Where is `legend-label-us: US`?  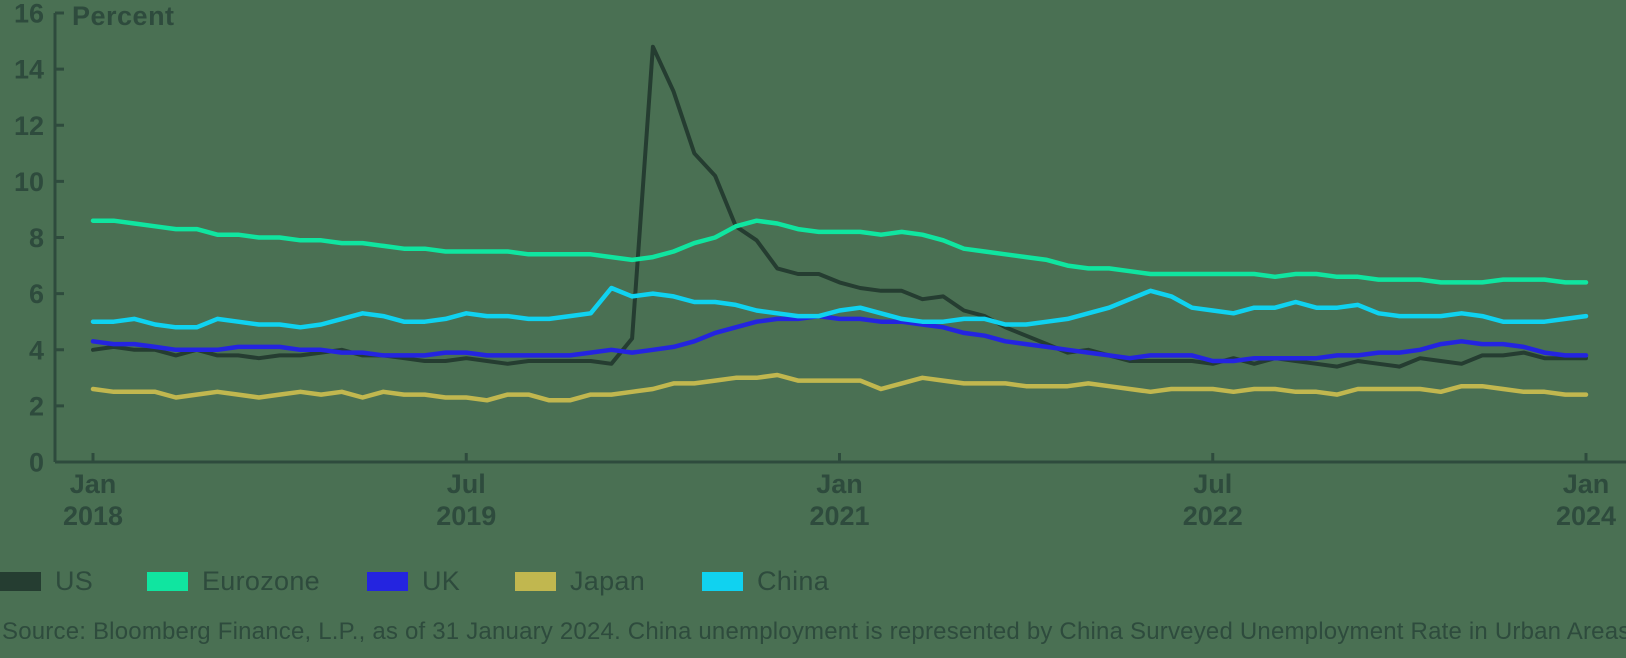
legend-label-us: US is located at coordinates (74, 580).